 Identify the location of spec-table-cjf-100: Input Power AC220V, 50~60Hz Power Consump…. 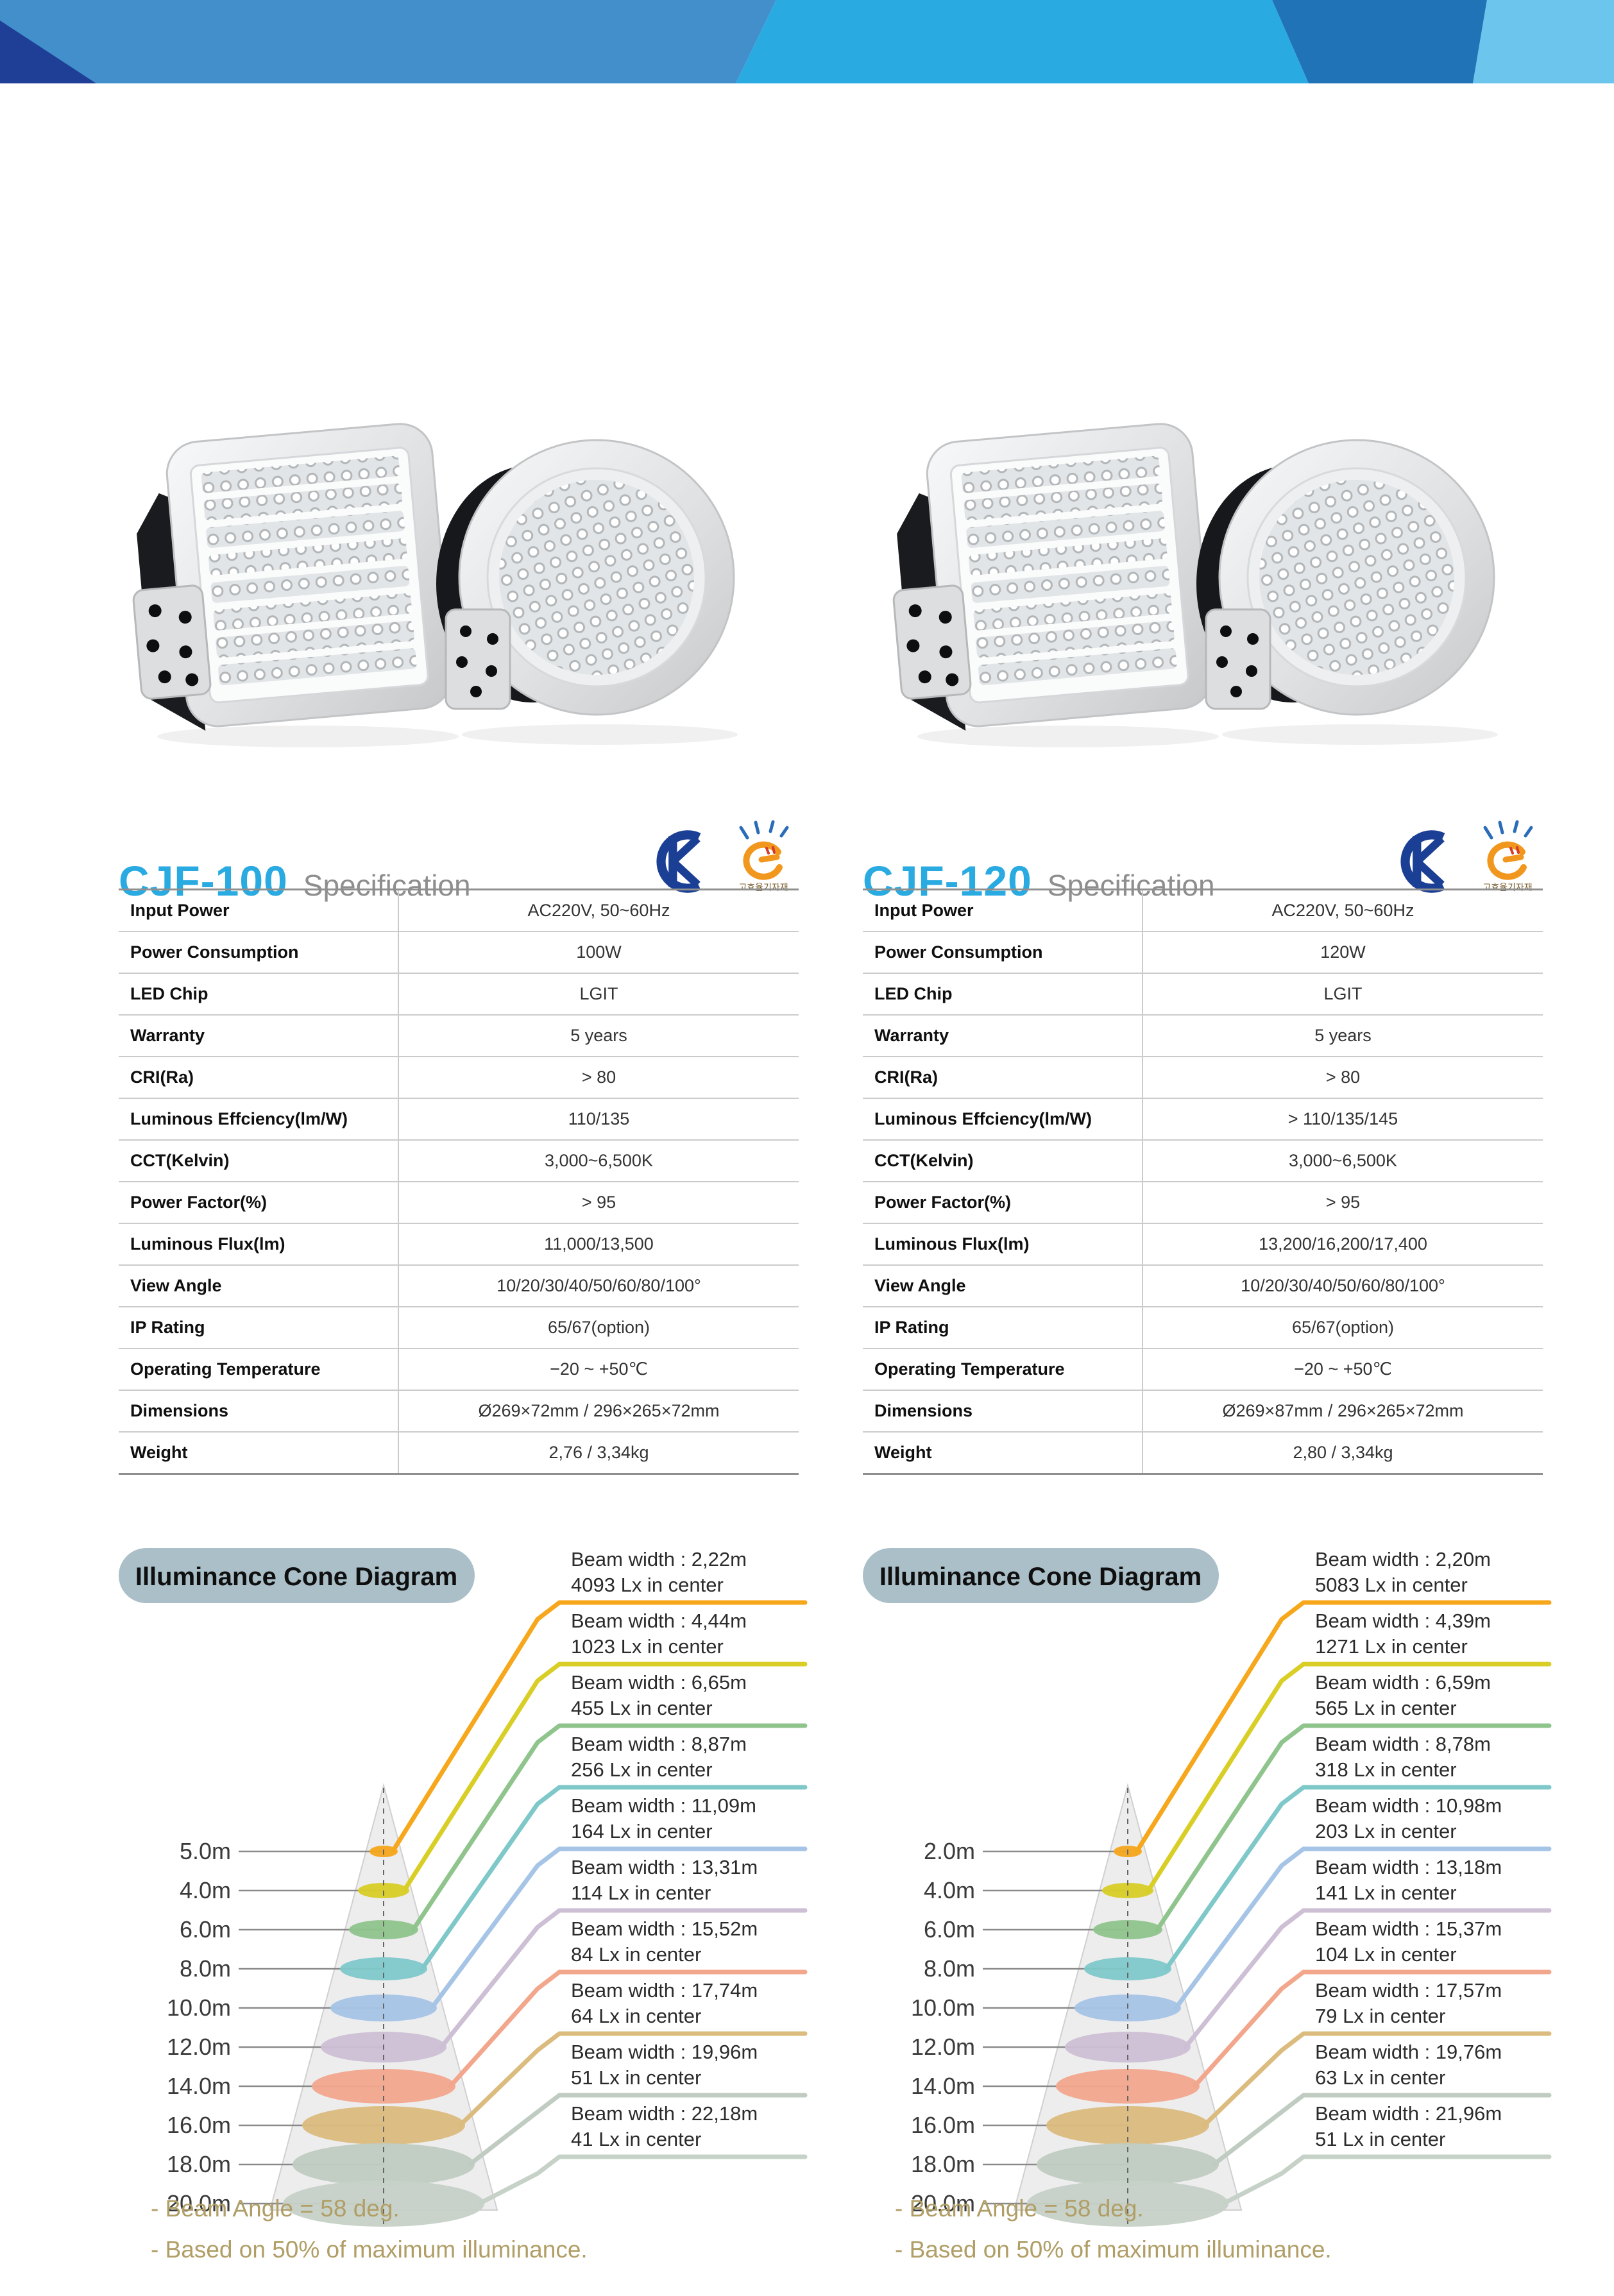
(459, 1182).